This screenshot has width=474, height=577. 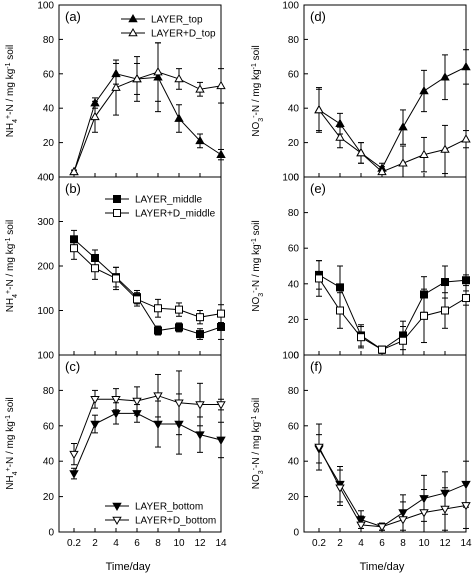 I want to click on x-tick-label-c: 8, so click(x=158, y=543).